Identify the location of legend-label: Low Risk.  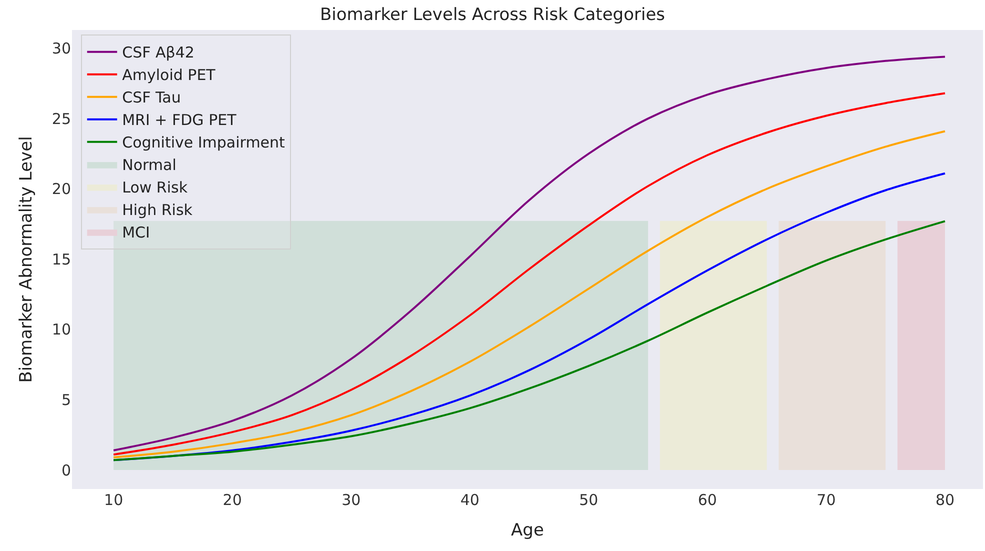
(155, 187).